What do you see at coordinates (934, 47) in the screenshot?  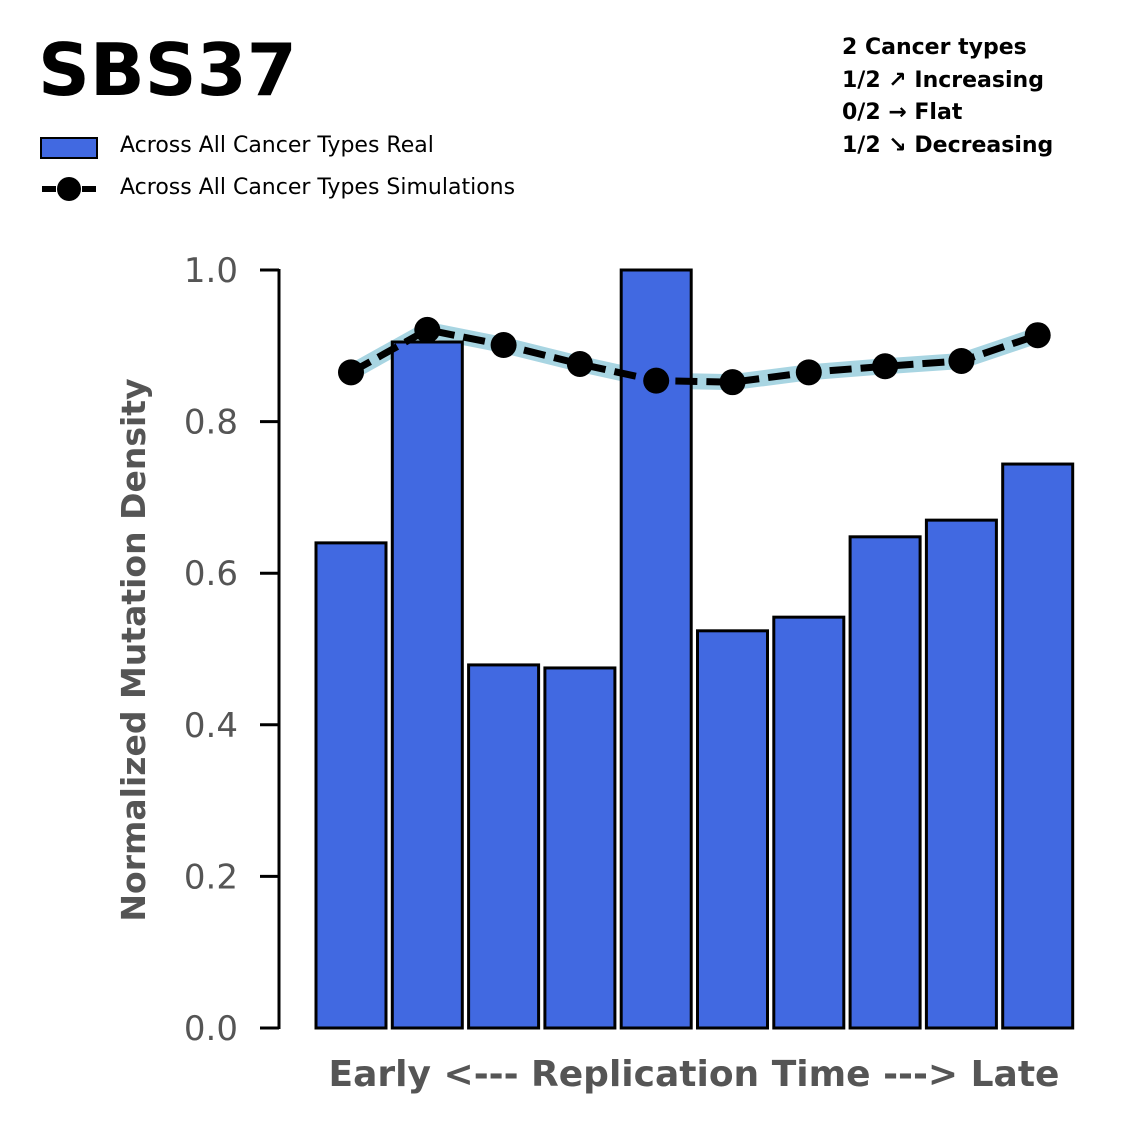 I see `annotation-line: 2 Cancer types` at bounding box center [934, 47].